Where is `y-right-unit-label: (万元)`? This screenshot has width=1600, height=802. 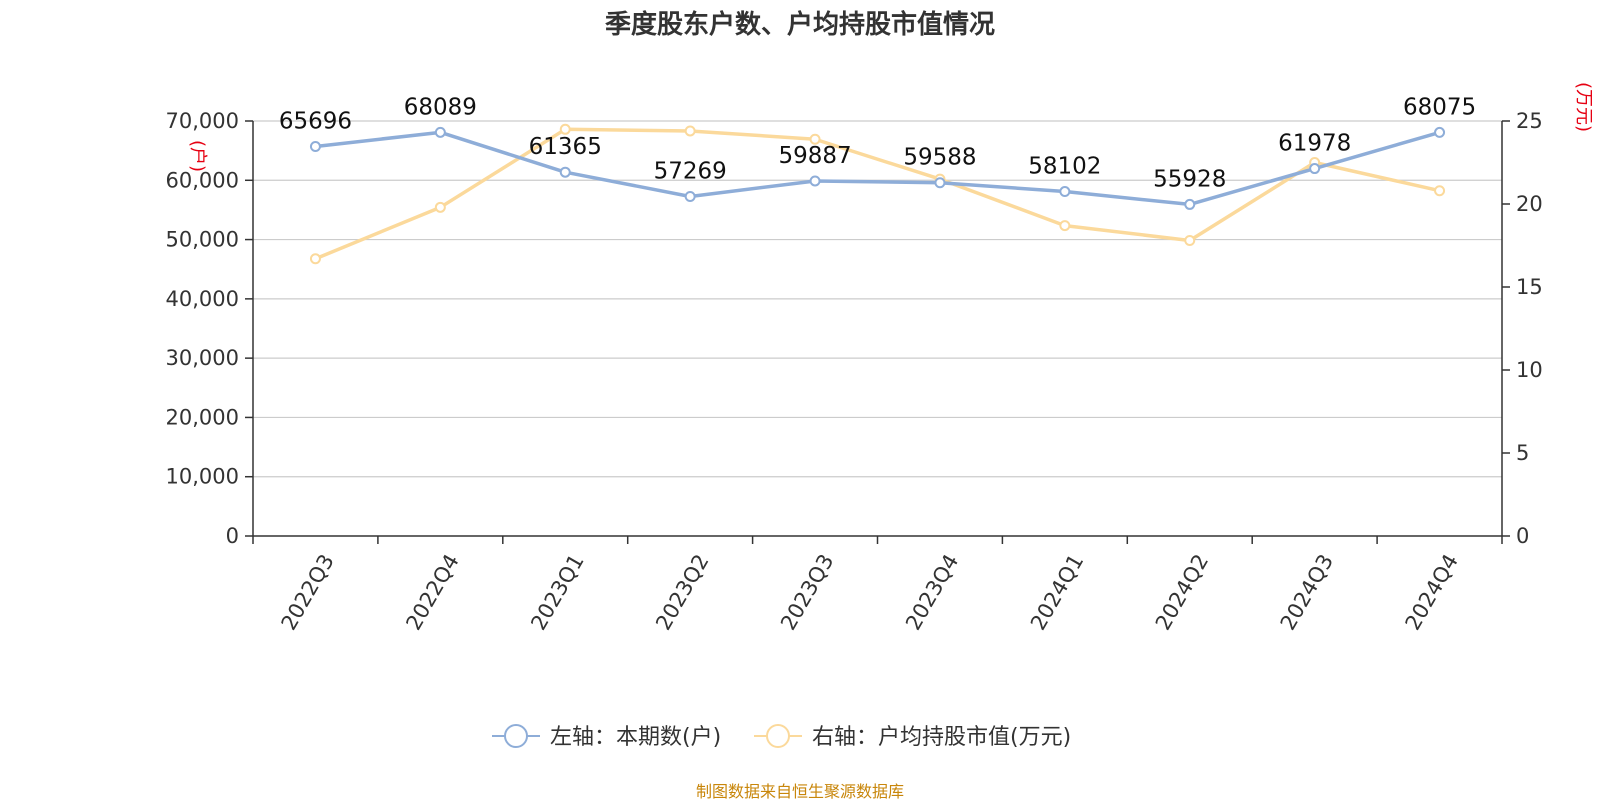 y-right-unit-label: (万元) is located at coordinates (1583, 107).